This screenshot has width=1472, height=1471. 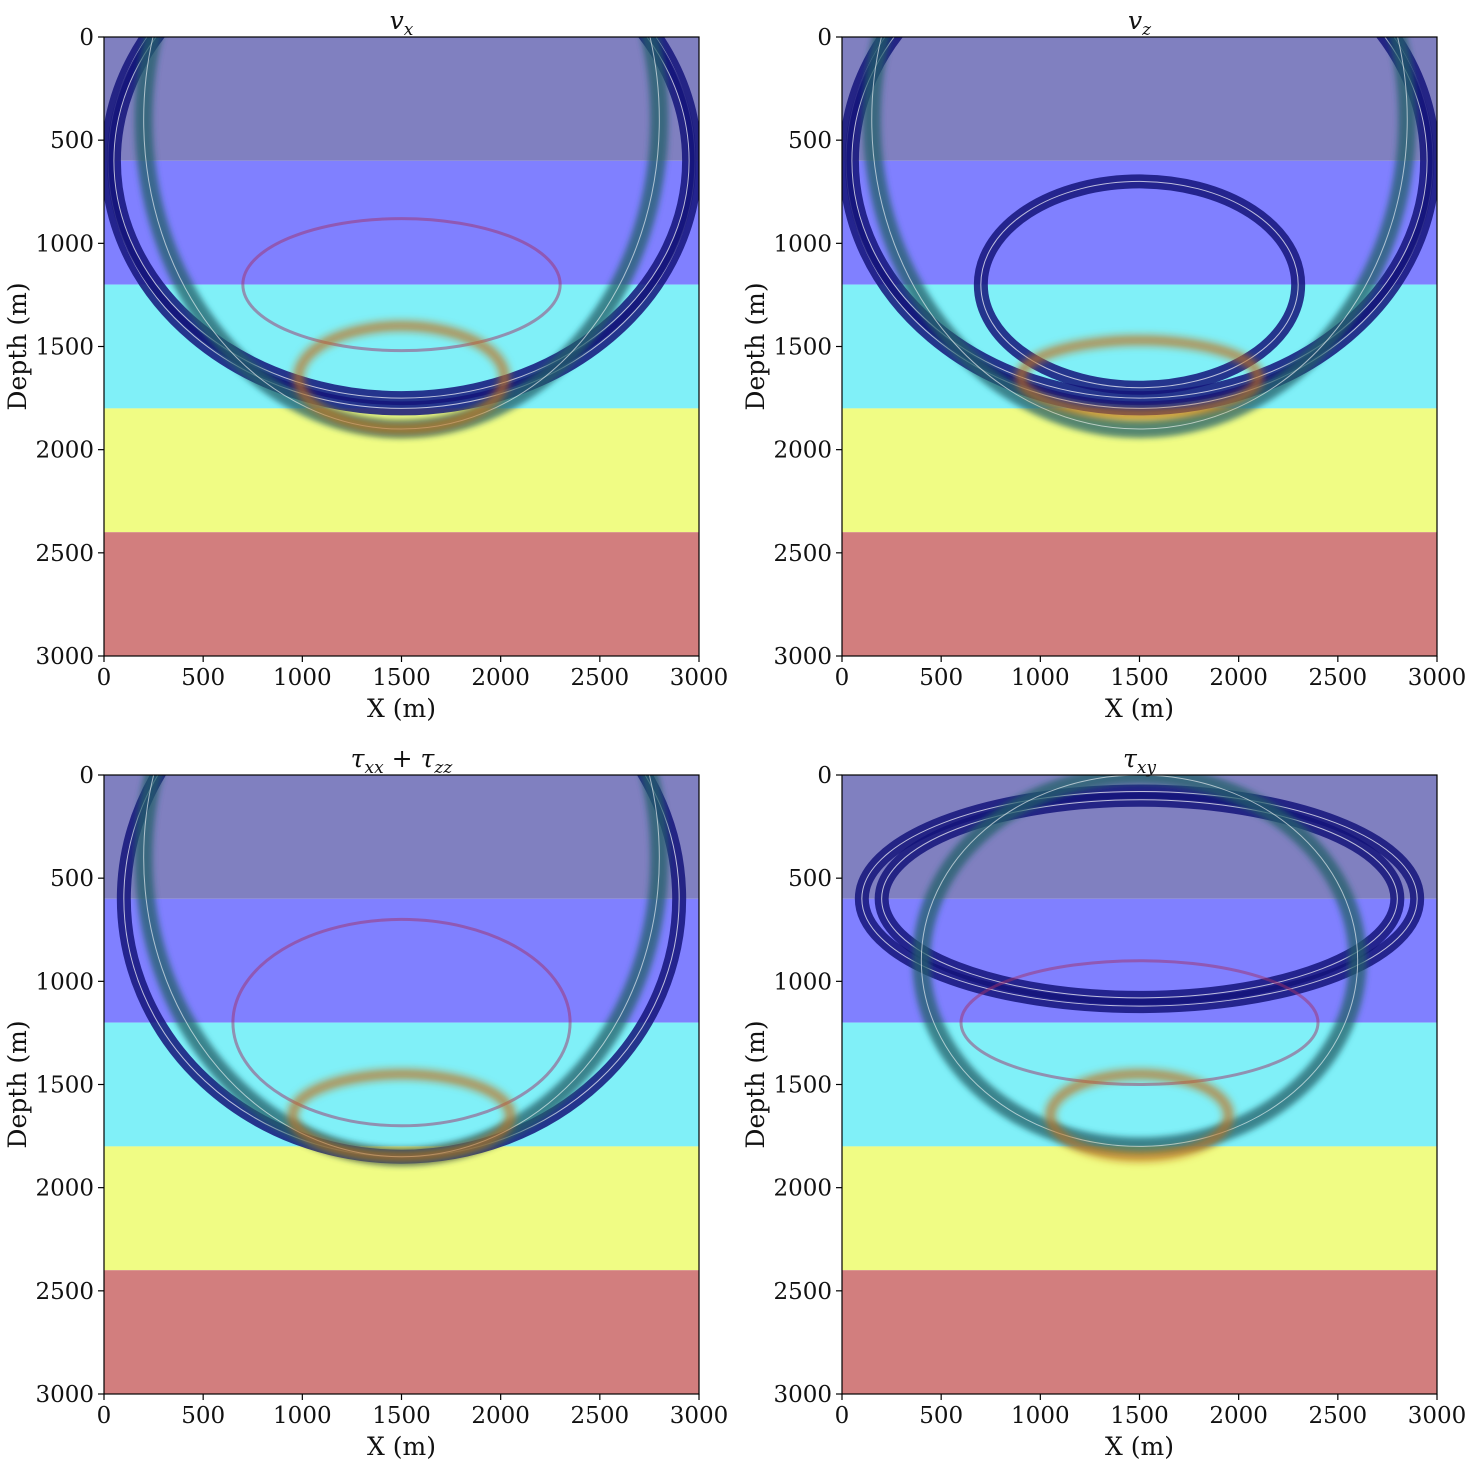 What do you see at coordinates (1146, 30) in the screenshot?
I see `title-subscript: z` at bounding box center [1146, 30].